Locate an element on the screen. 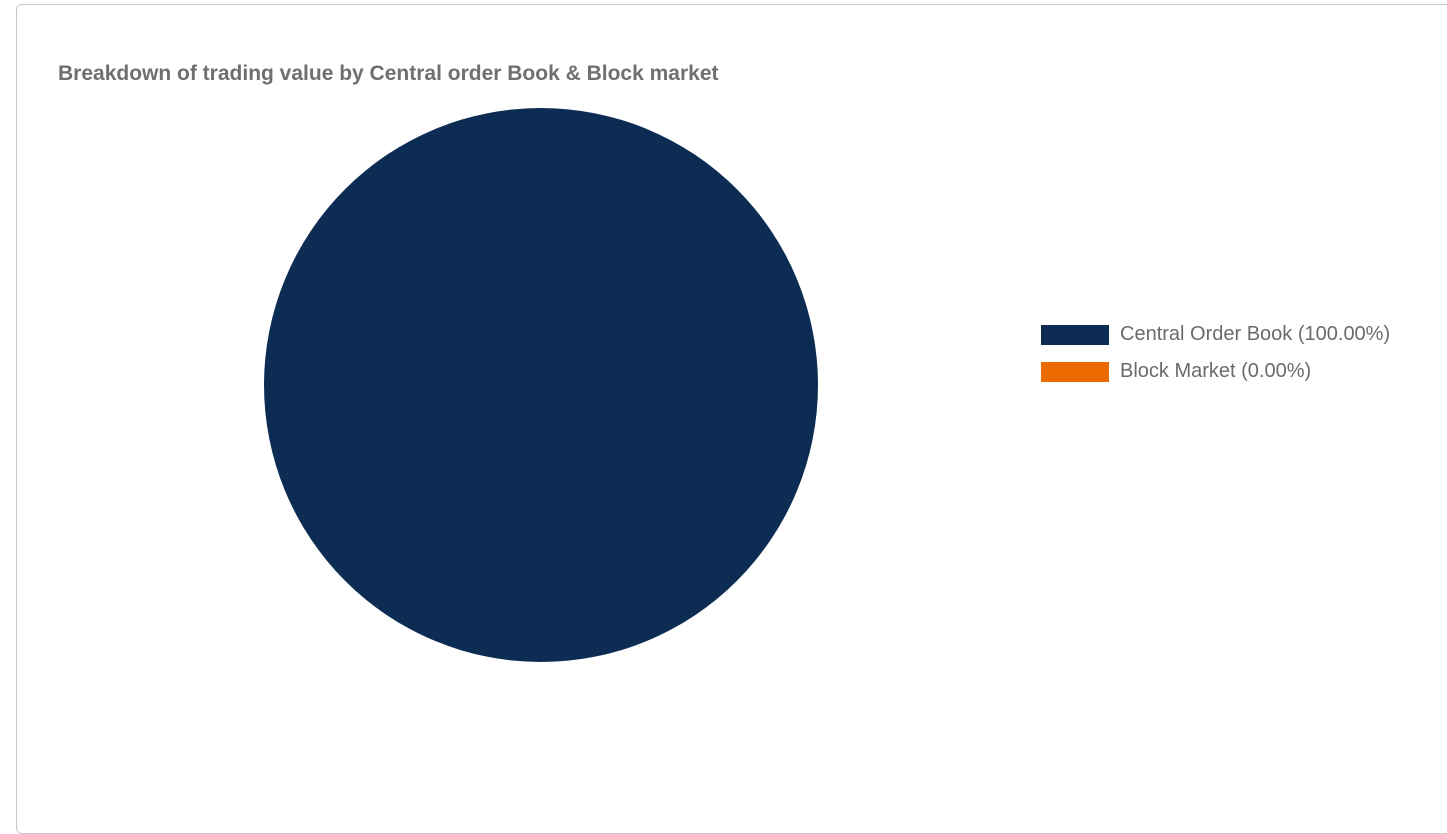  legend-swatch-central-order-book is located at coordinates (1075, 335).